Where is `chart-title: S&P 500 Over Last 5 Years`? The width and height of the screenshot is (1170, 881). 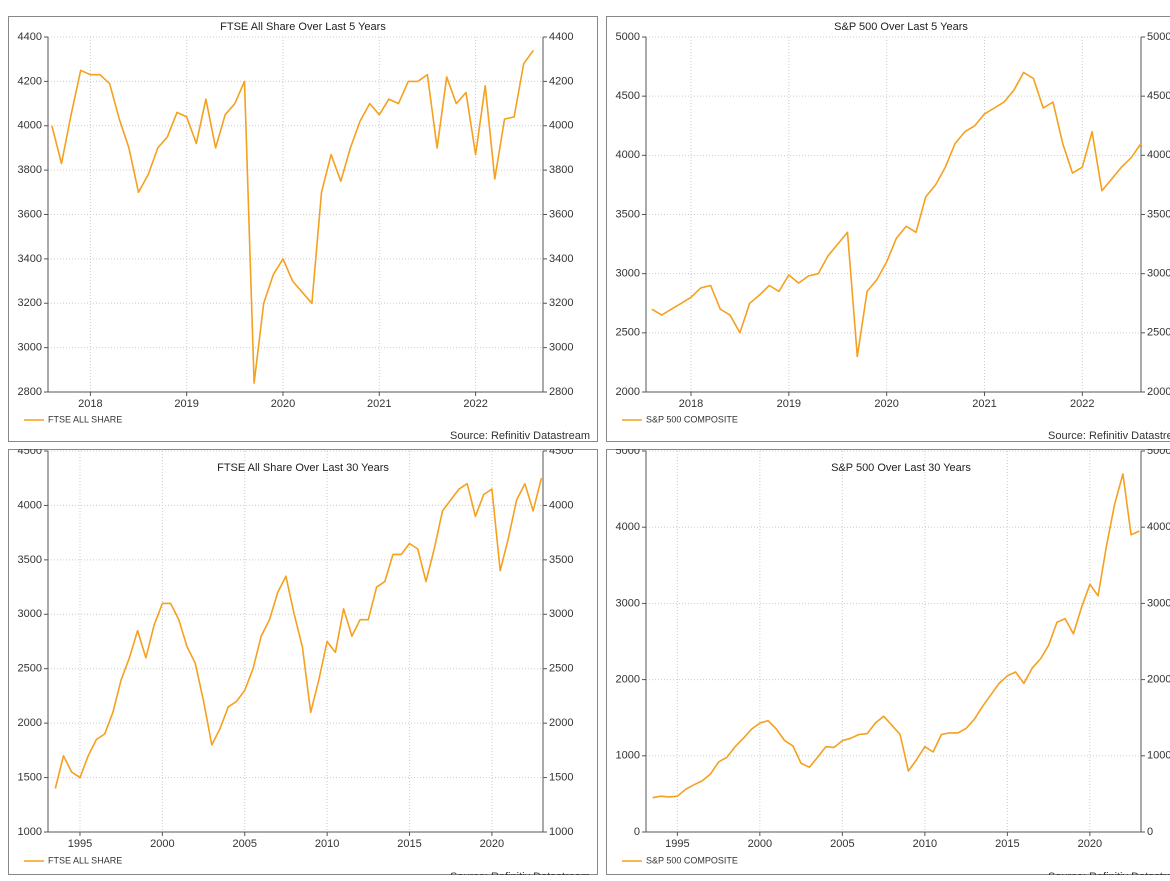
chart-title: S&P 500 Over Last 5 Years is located at coordinates (901, 27).